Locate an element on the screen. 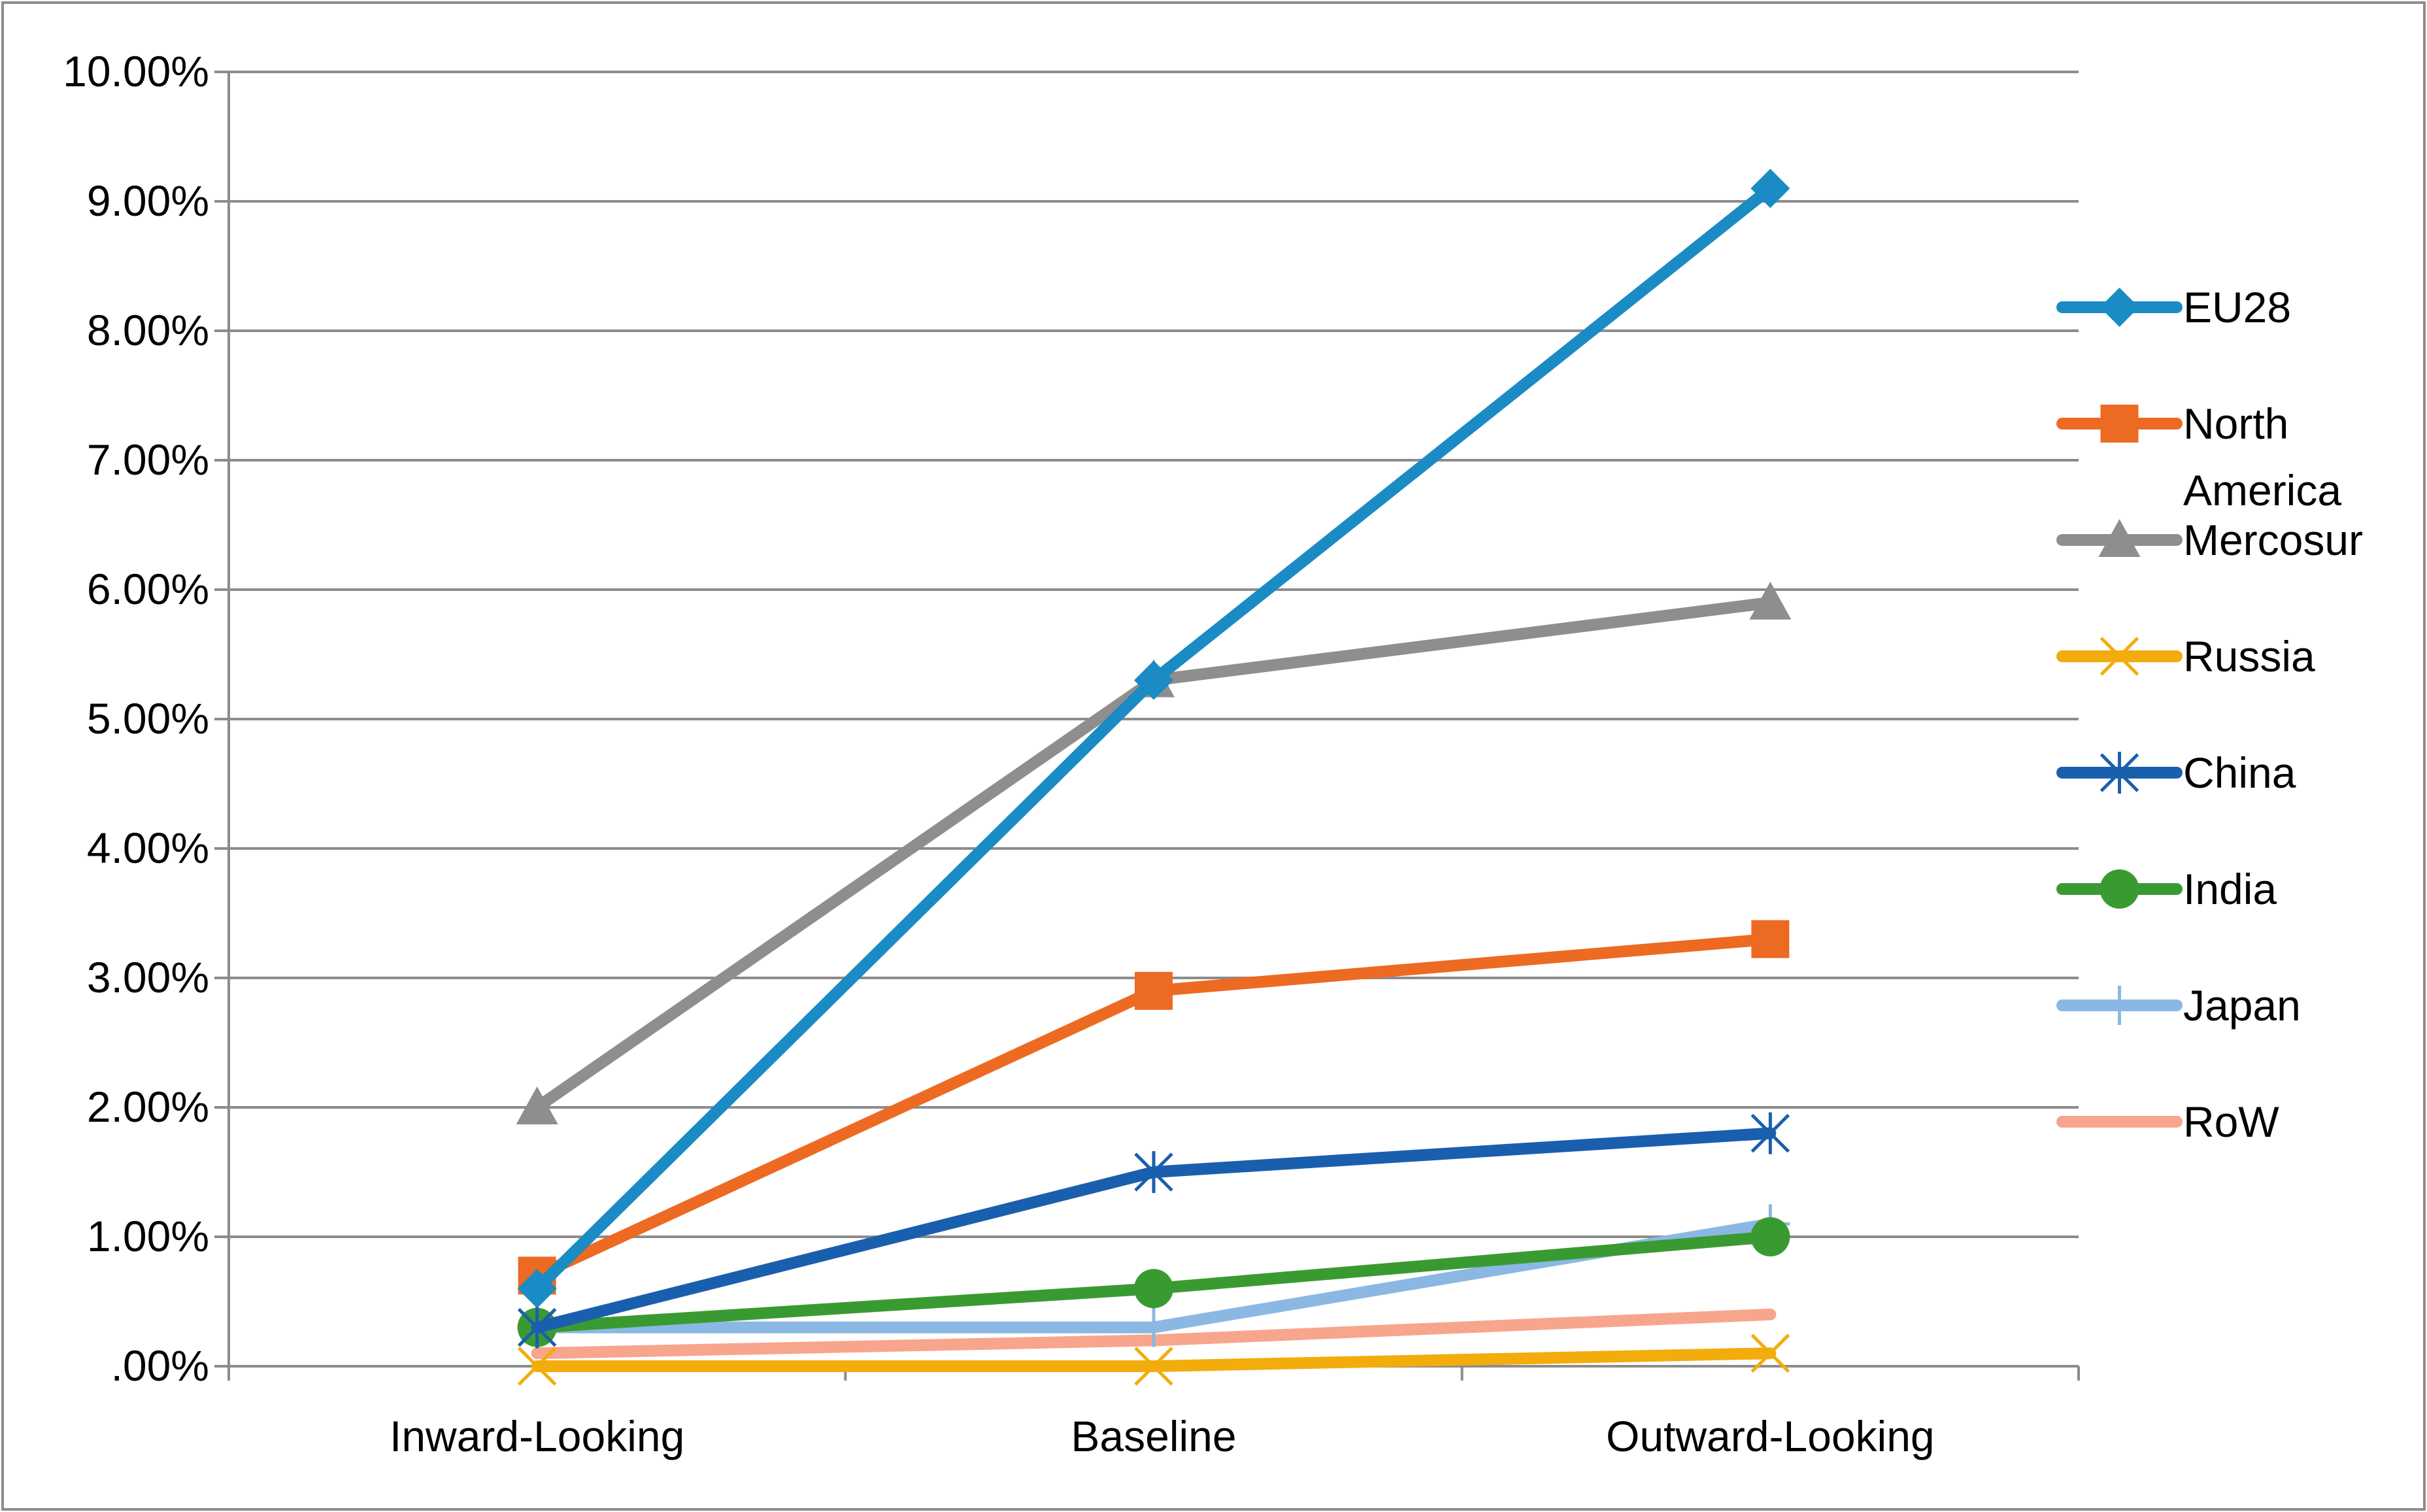 The image size is (2427, 1512). legend-item-russia: Russia is located at coordinates (2185, 656).